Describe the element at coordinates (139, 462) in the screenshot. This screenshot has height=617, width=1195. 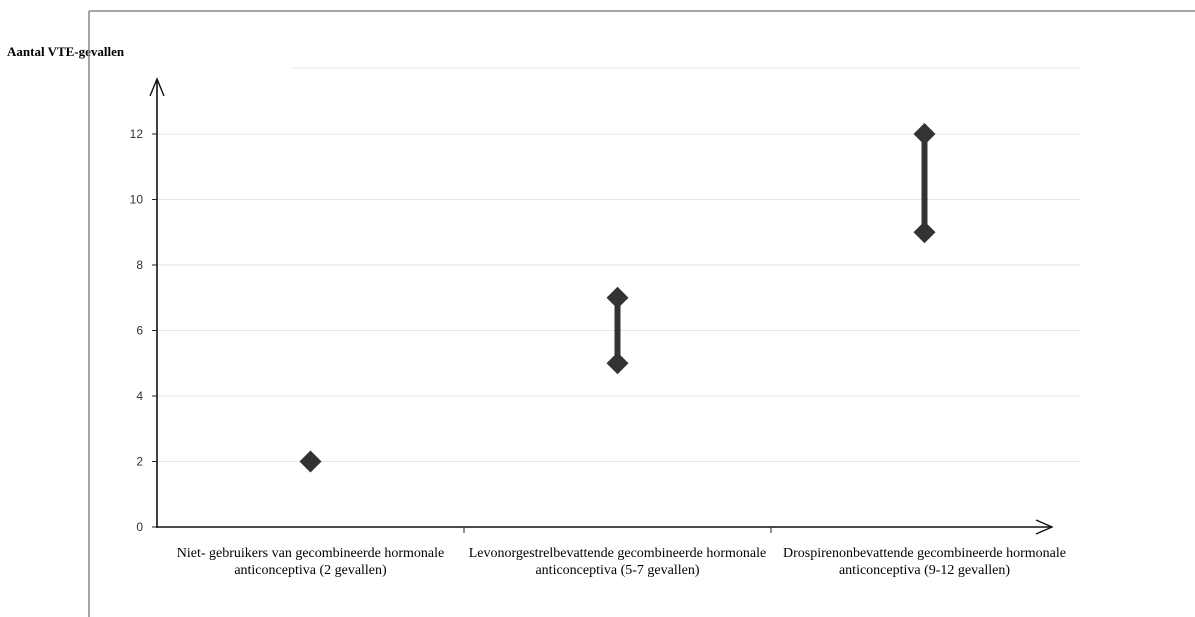
I see `y-tick-label: 2` at that location.